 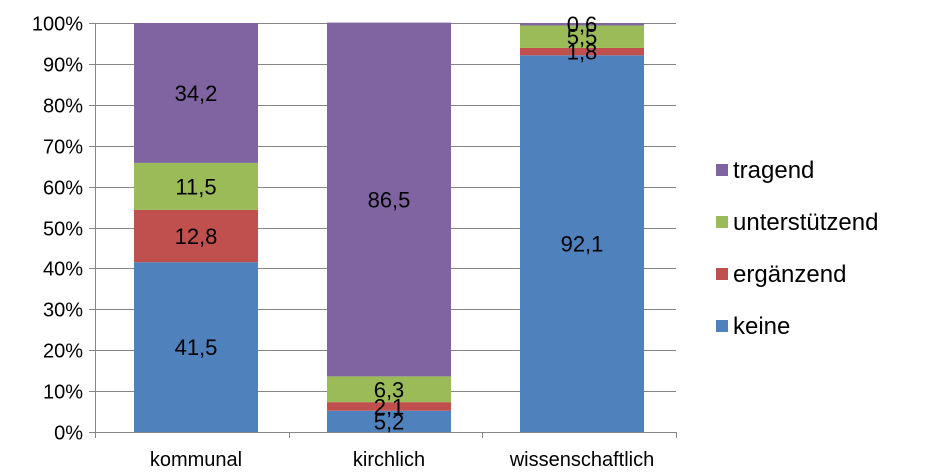 What do you see at coordinates (57, 25) in the screenshot?
I see `y-tick-label: 100%` at bounding box center [57, 25].